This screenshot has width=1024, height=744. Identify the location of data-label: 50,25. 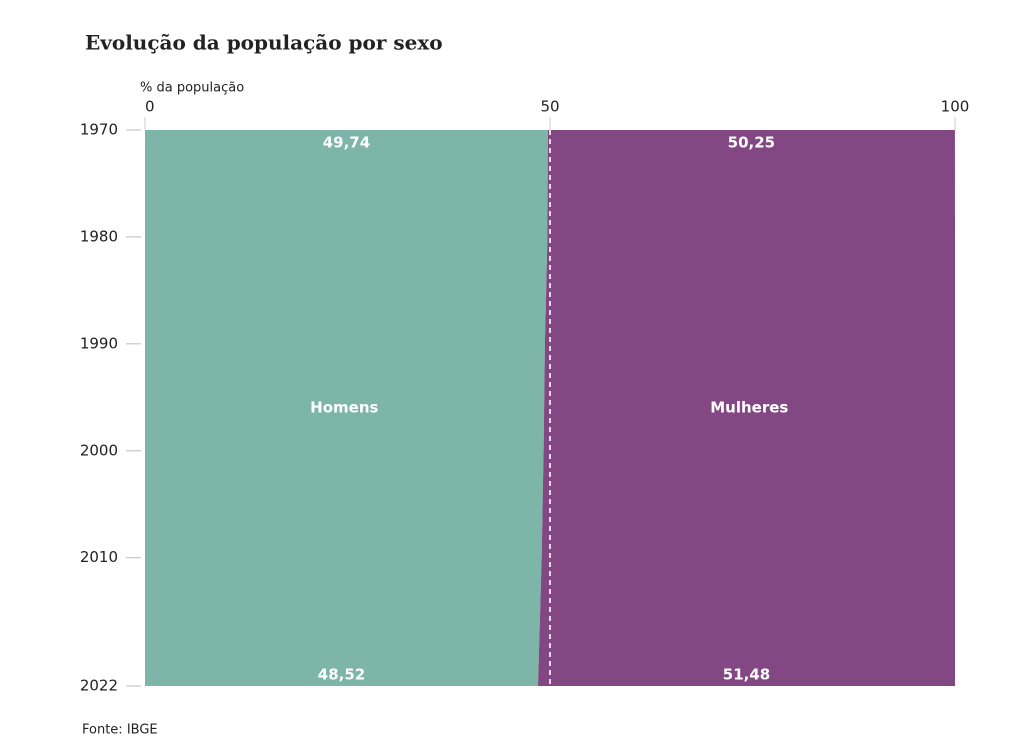
(751, 143).